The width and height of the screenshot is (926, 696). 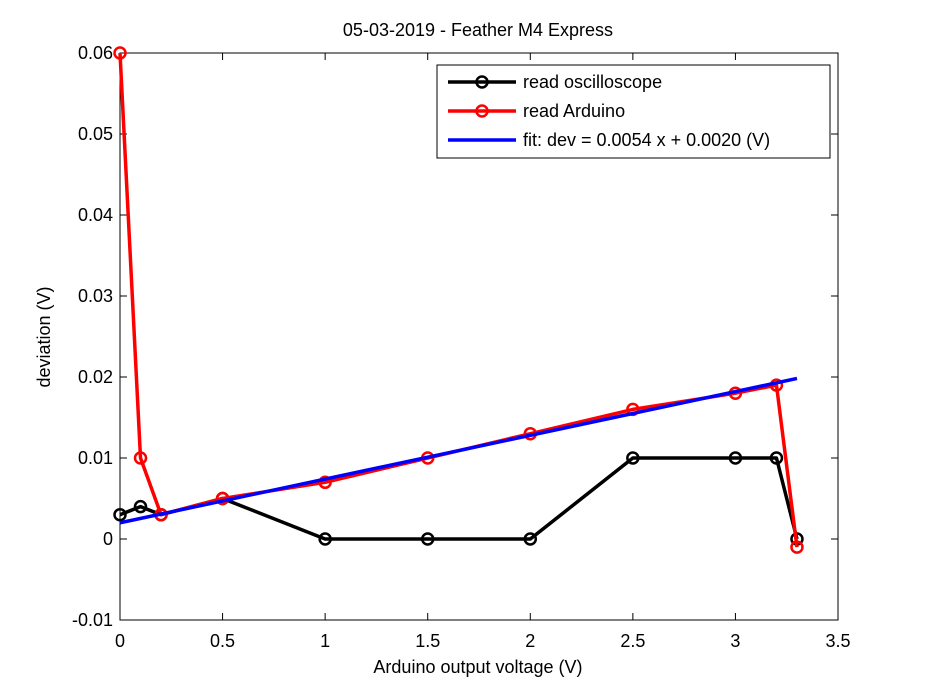 I want to click on x-tick-label: 0, so click(x=120, y=641).